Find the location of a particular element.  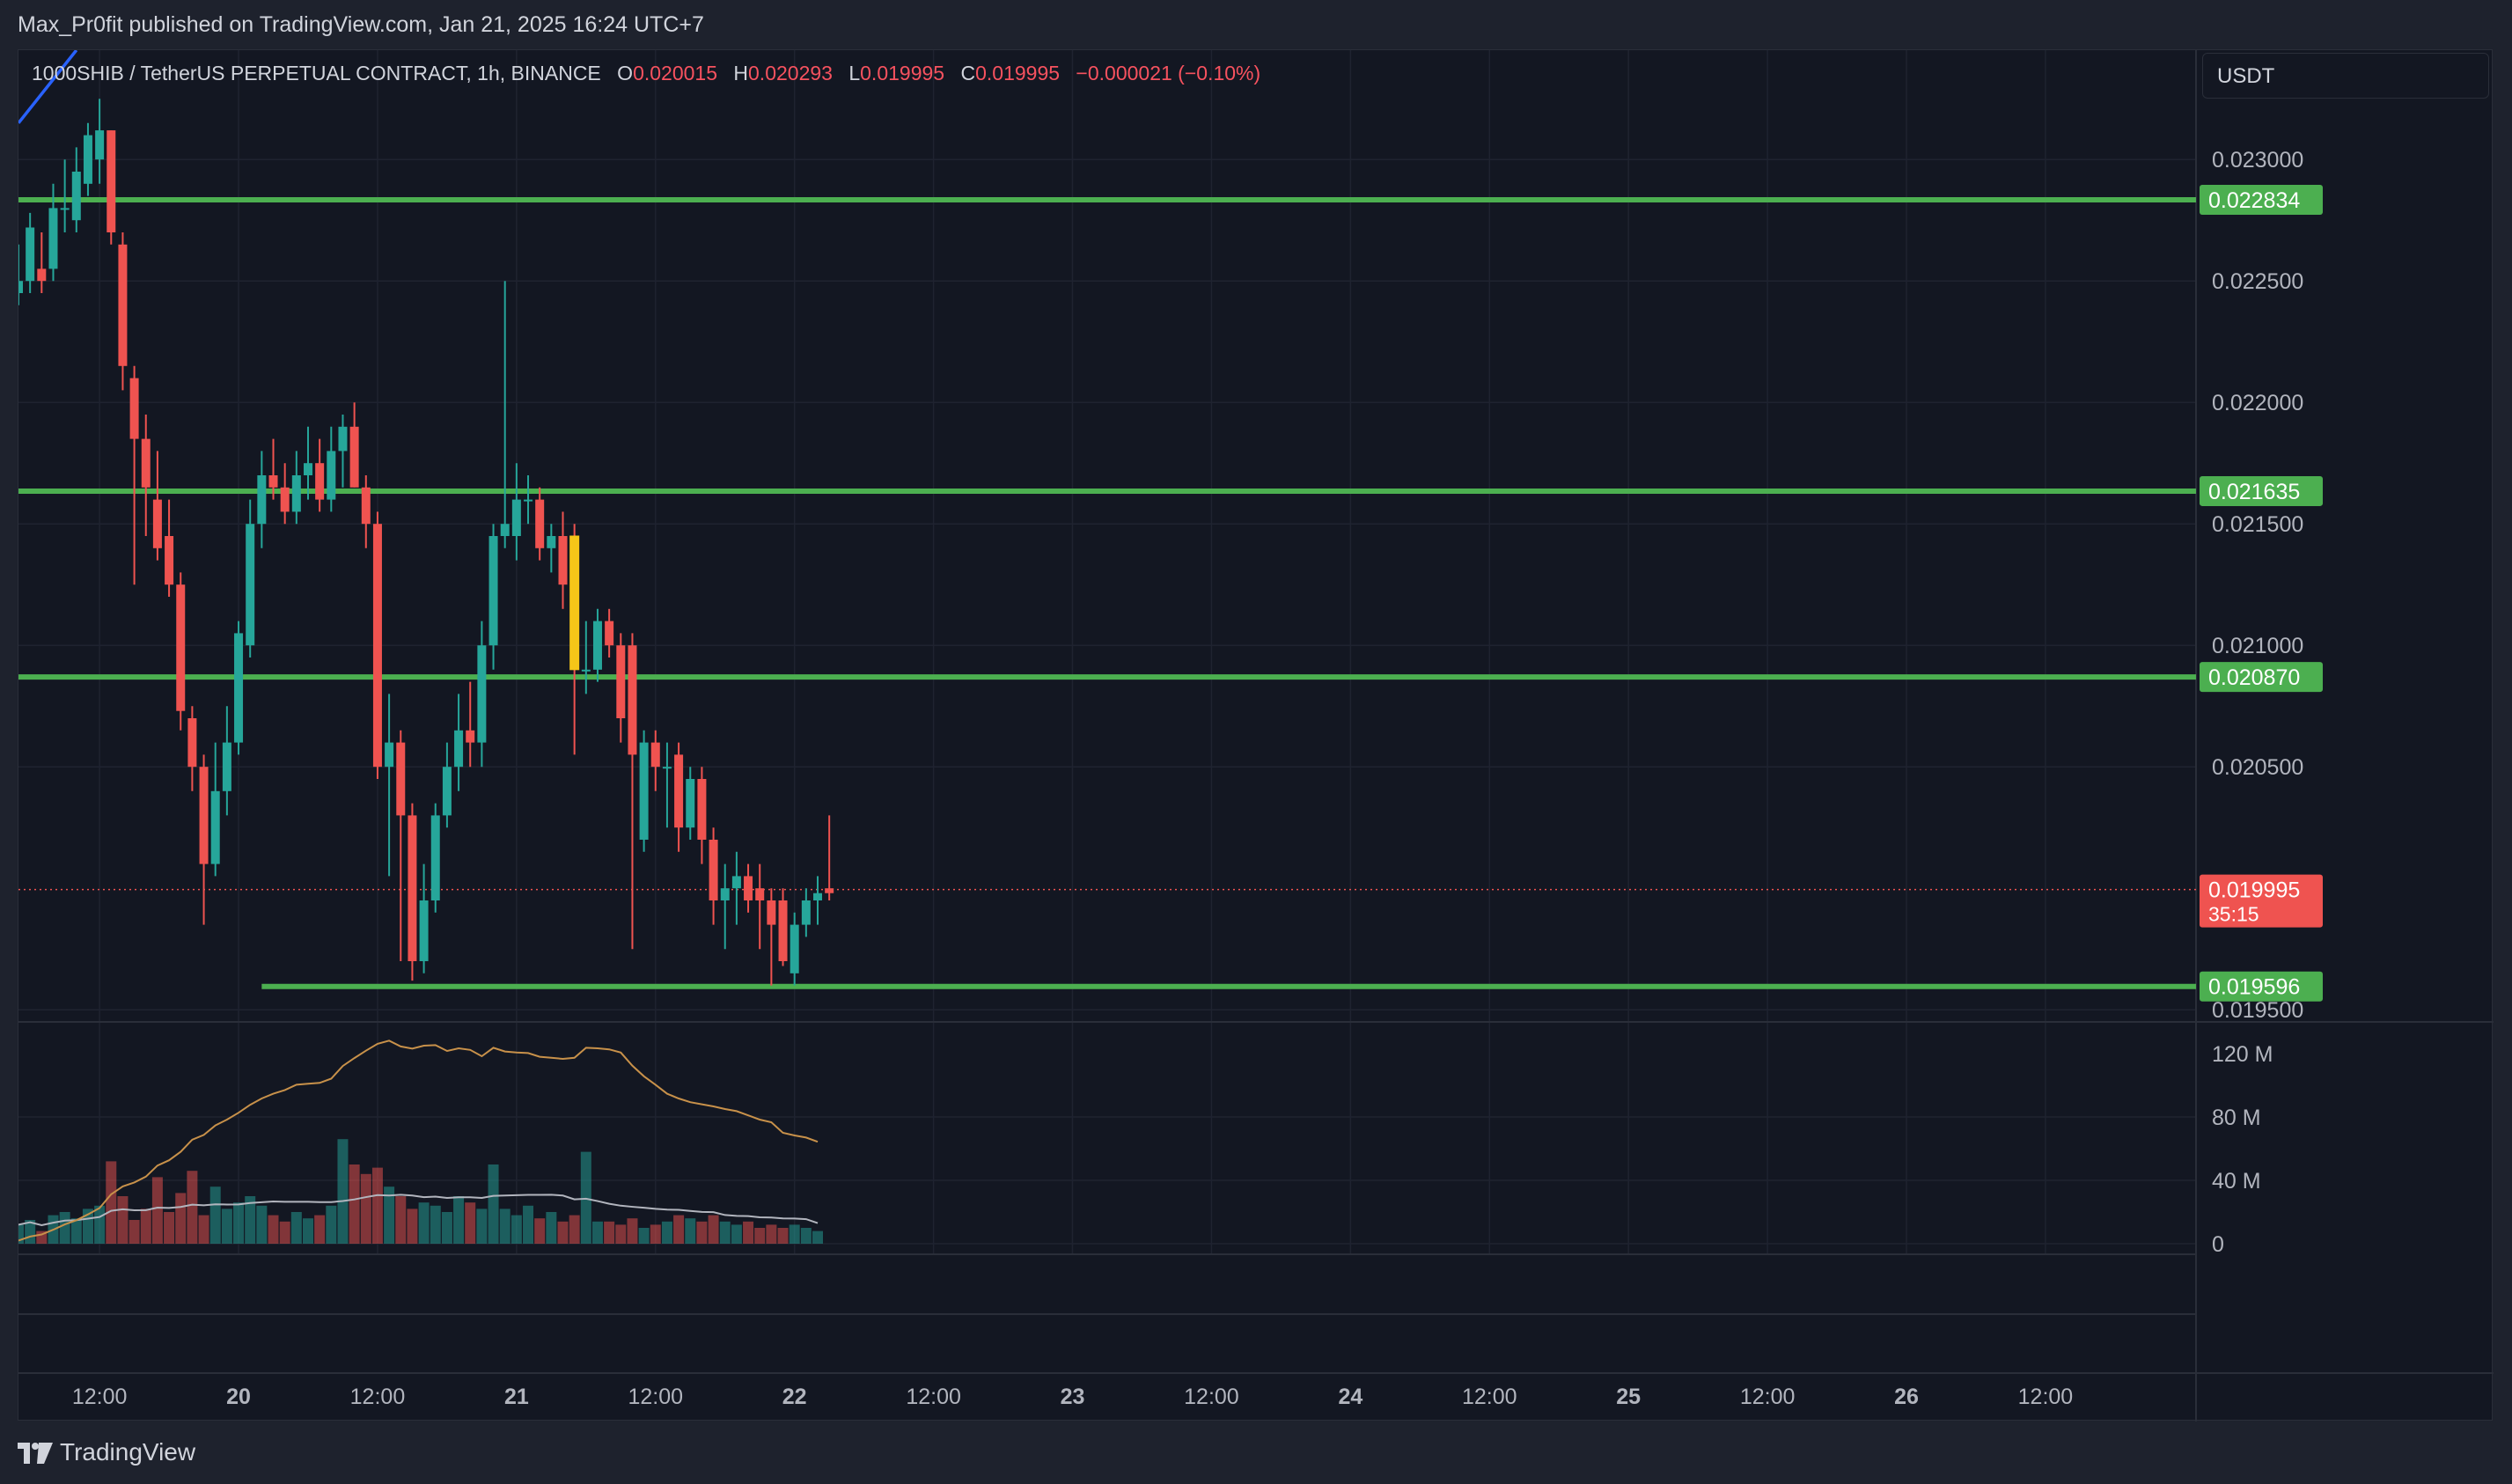

volume-bars is located at coordinates (421, 1191).